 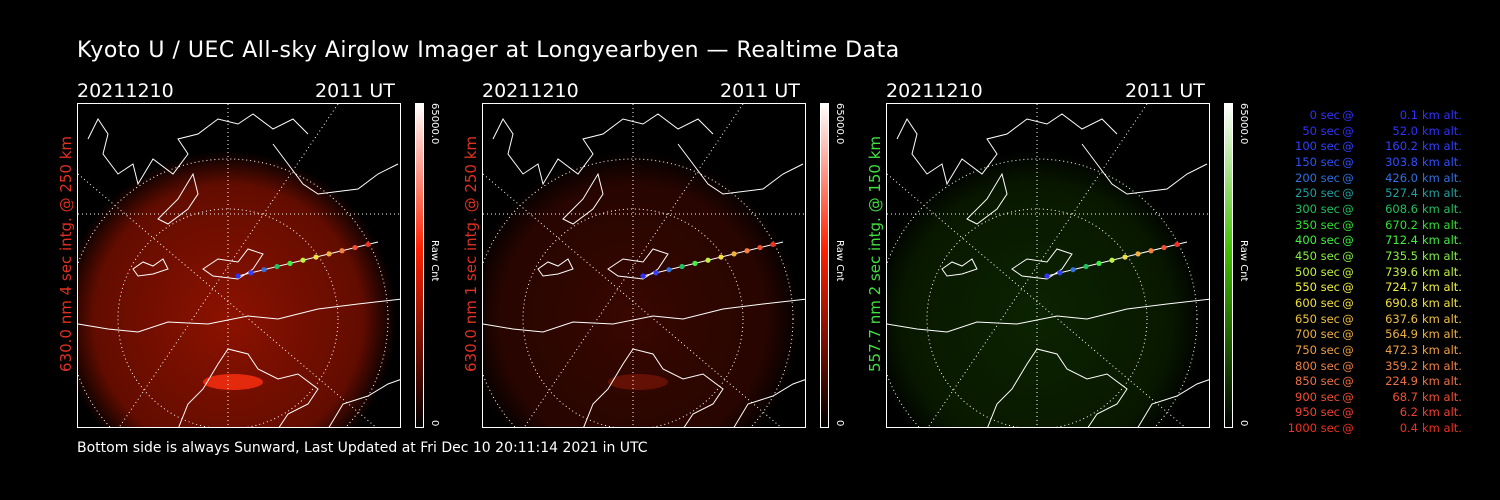 What do you see at coordinates (1365, 163) in the screenshot?
I see `legend-row: 150 sec @303.8 km alt.` at bounding box center [1365, 163].